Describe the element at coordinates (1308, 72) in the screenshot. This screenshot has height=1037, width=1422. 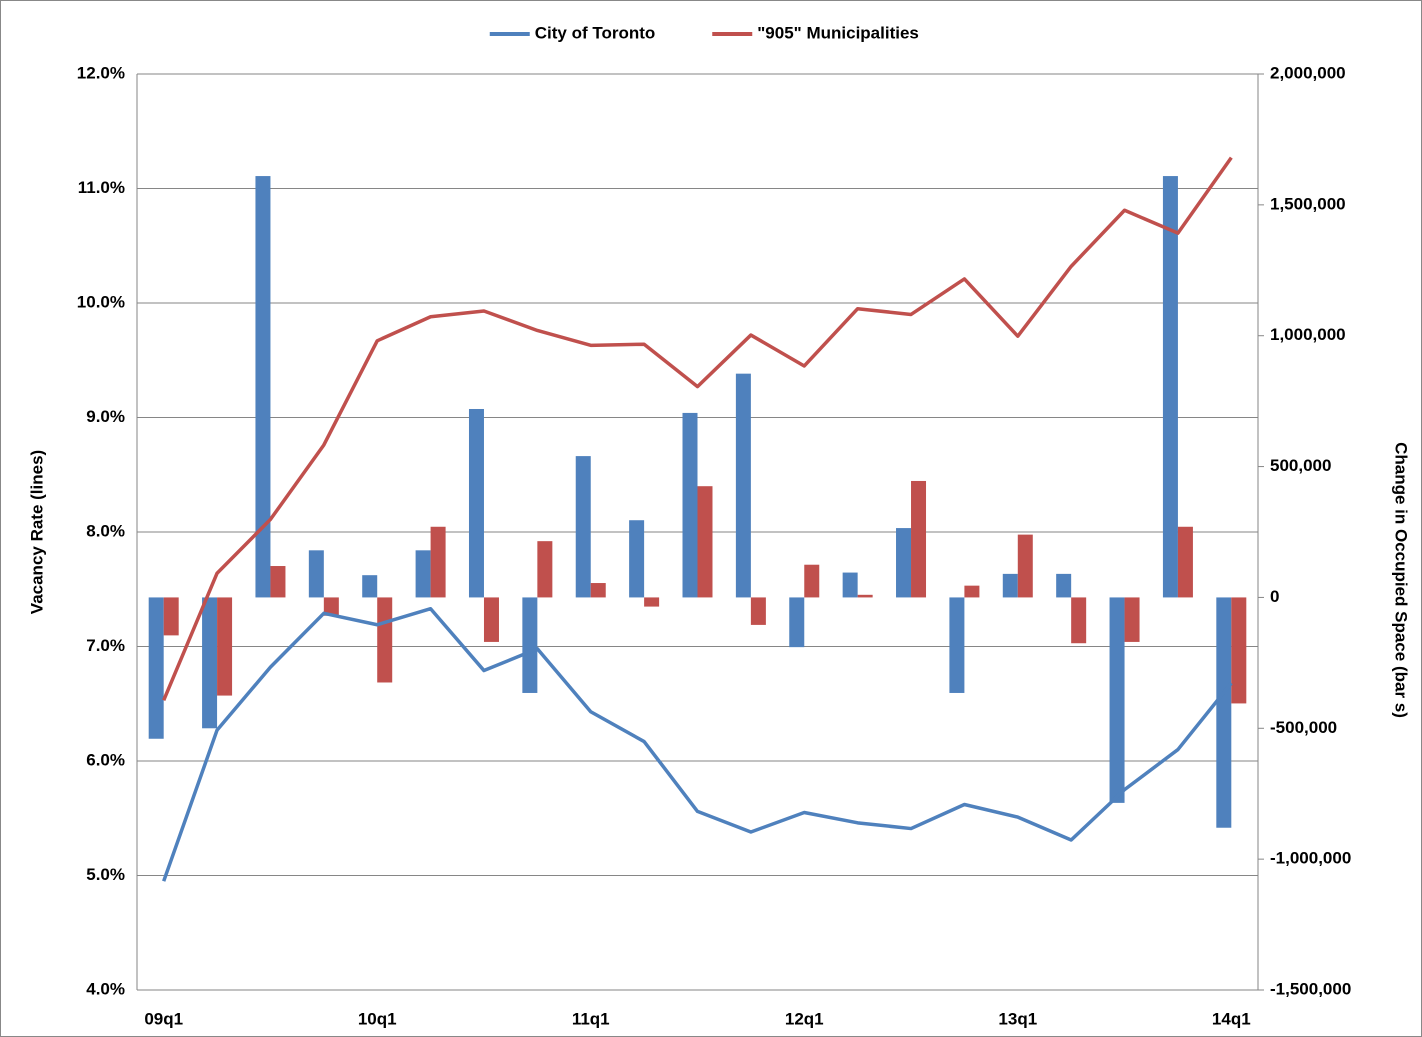
I see `y2-tick-label: 2,000,000` at that location.